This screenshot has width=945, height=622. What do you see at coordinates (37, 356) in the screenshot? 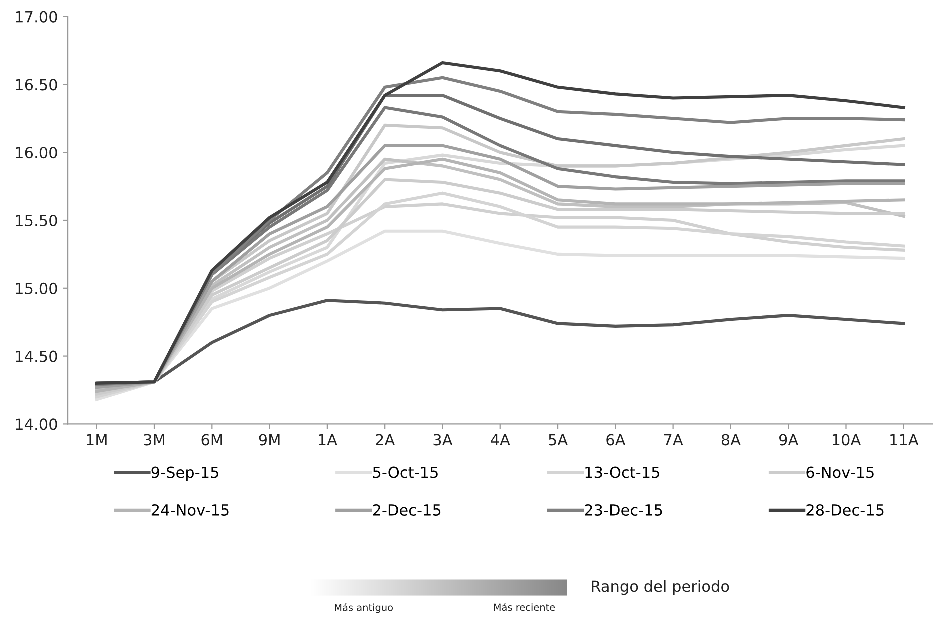
I see `y-tick-label: 14.50` at bounding box center [37, 356].